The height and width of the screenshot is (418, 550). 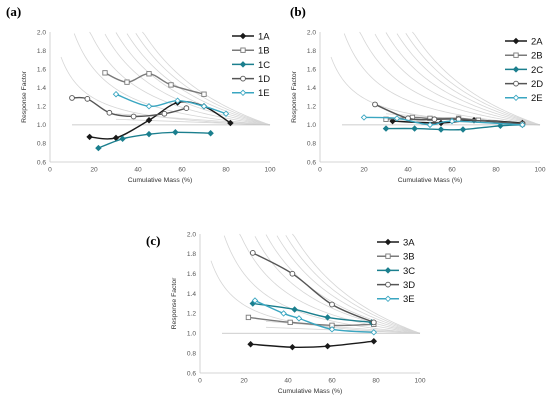 What do you see at coordinates (264, 79) in the screenshot?
I see `legend-label: 1D` at bounding box center [264, 79].